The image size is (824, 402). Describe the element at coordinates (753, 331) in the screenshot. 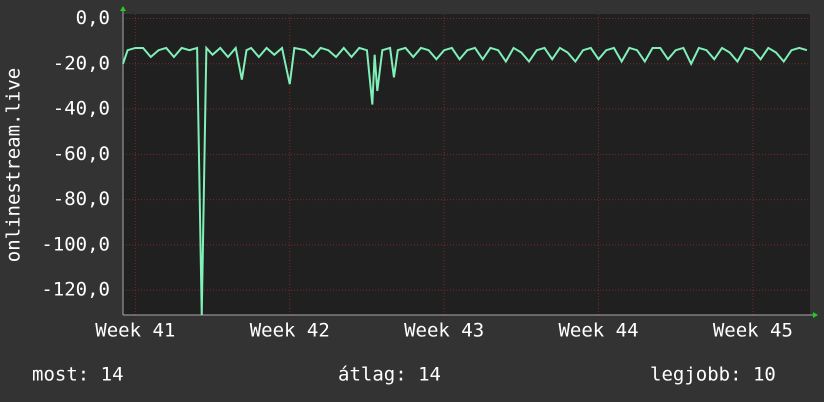

I see `x-tick-label: Week 45` at that location.